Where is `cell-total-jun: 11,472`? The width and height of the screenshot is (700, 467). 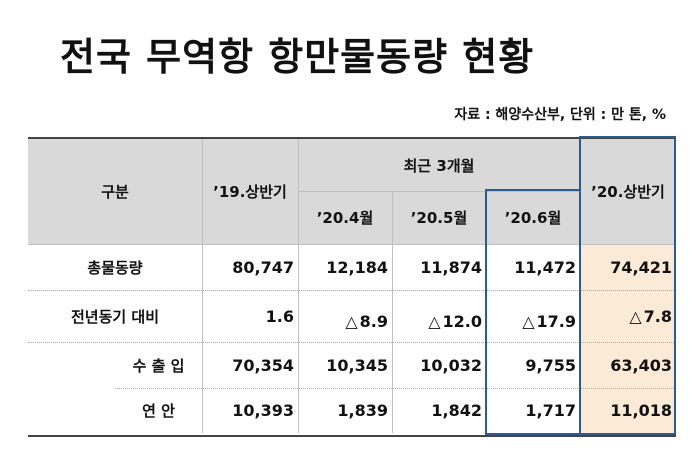 cell-total-jun: 11,472 is located at coordinates (545, 267).